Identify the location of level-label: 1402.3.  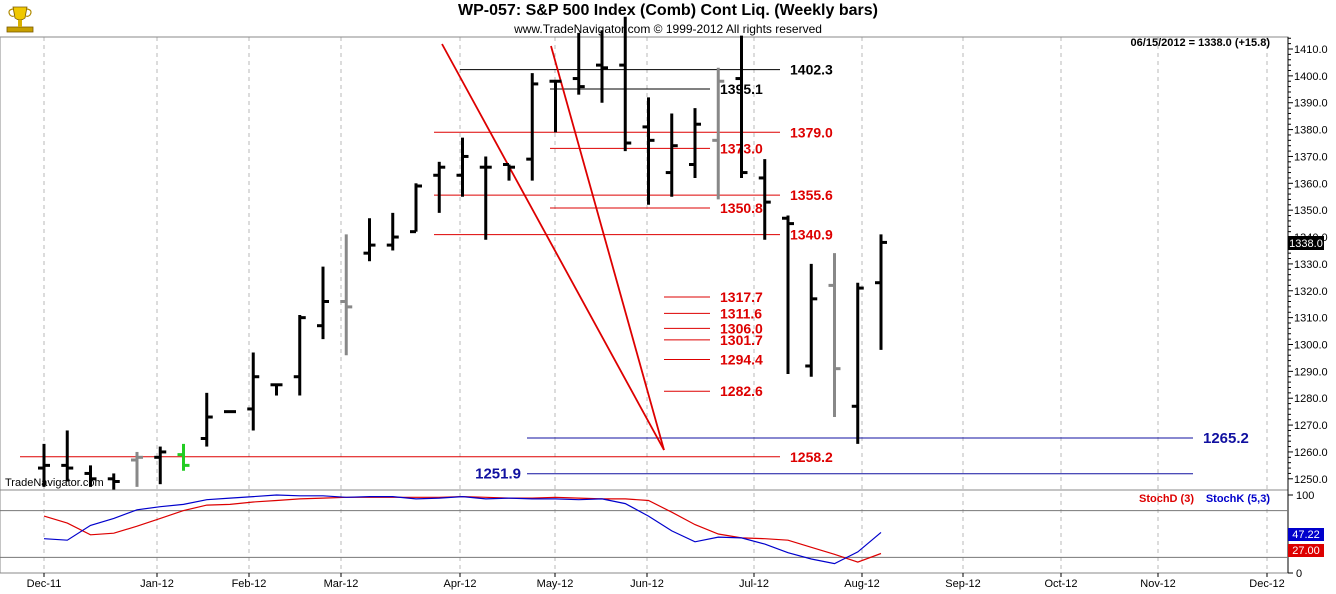
(811, 70).